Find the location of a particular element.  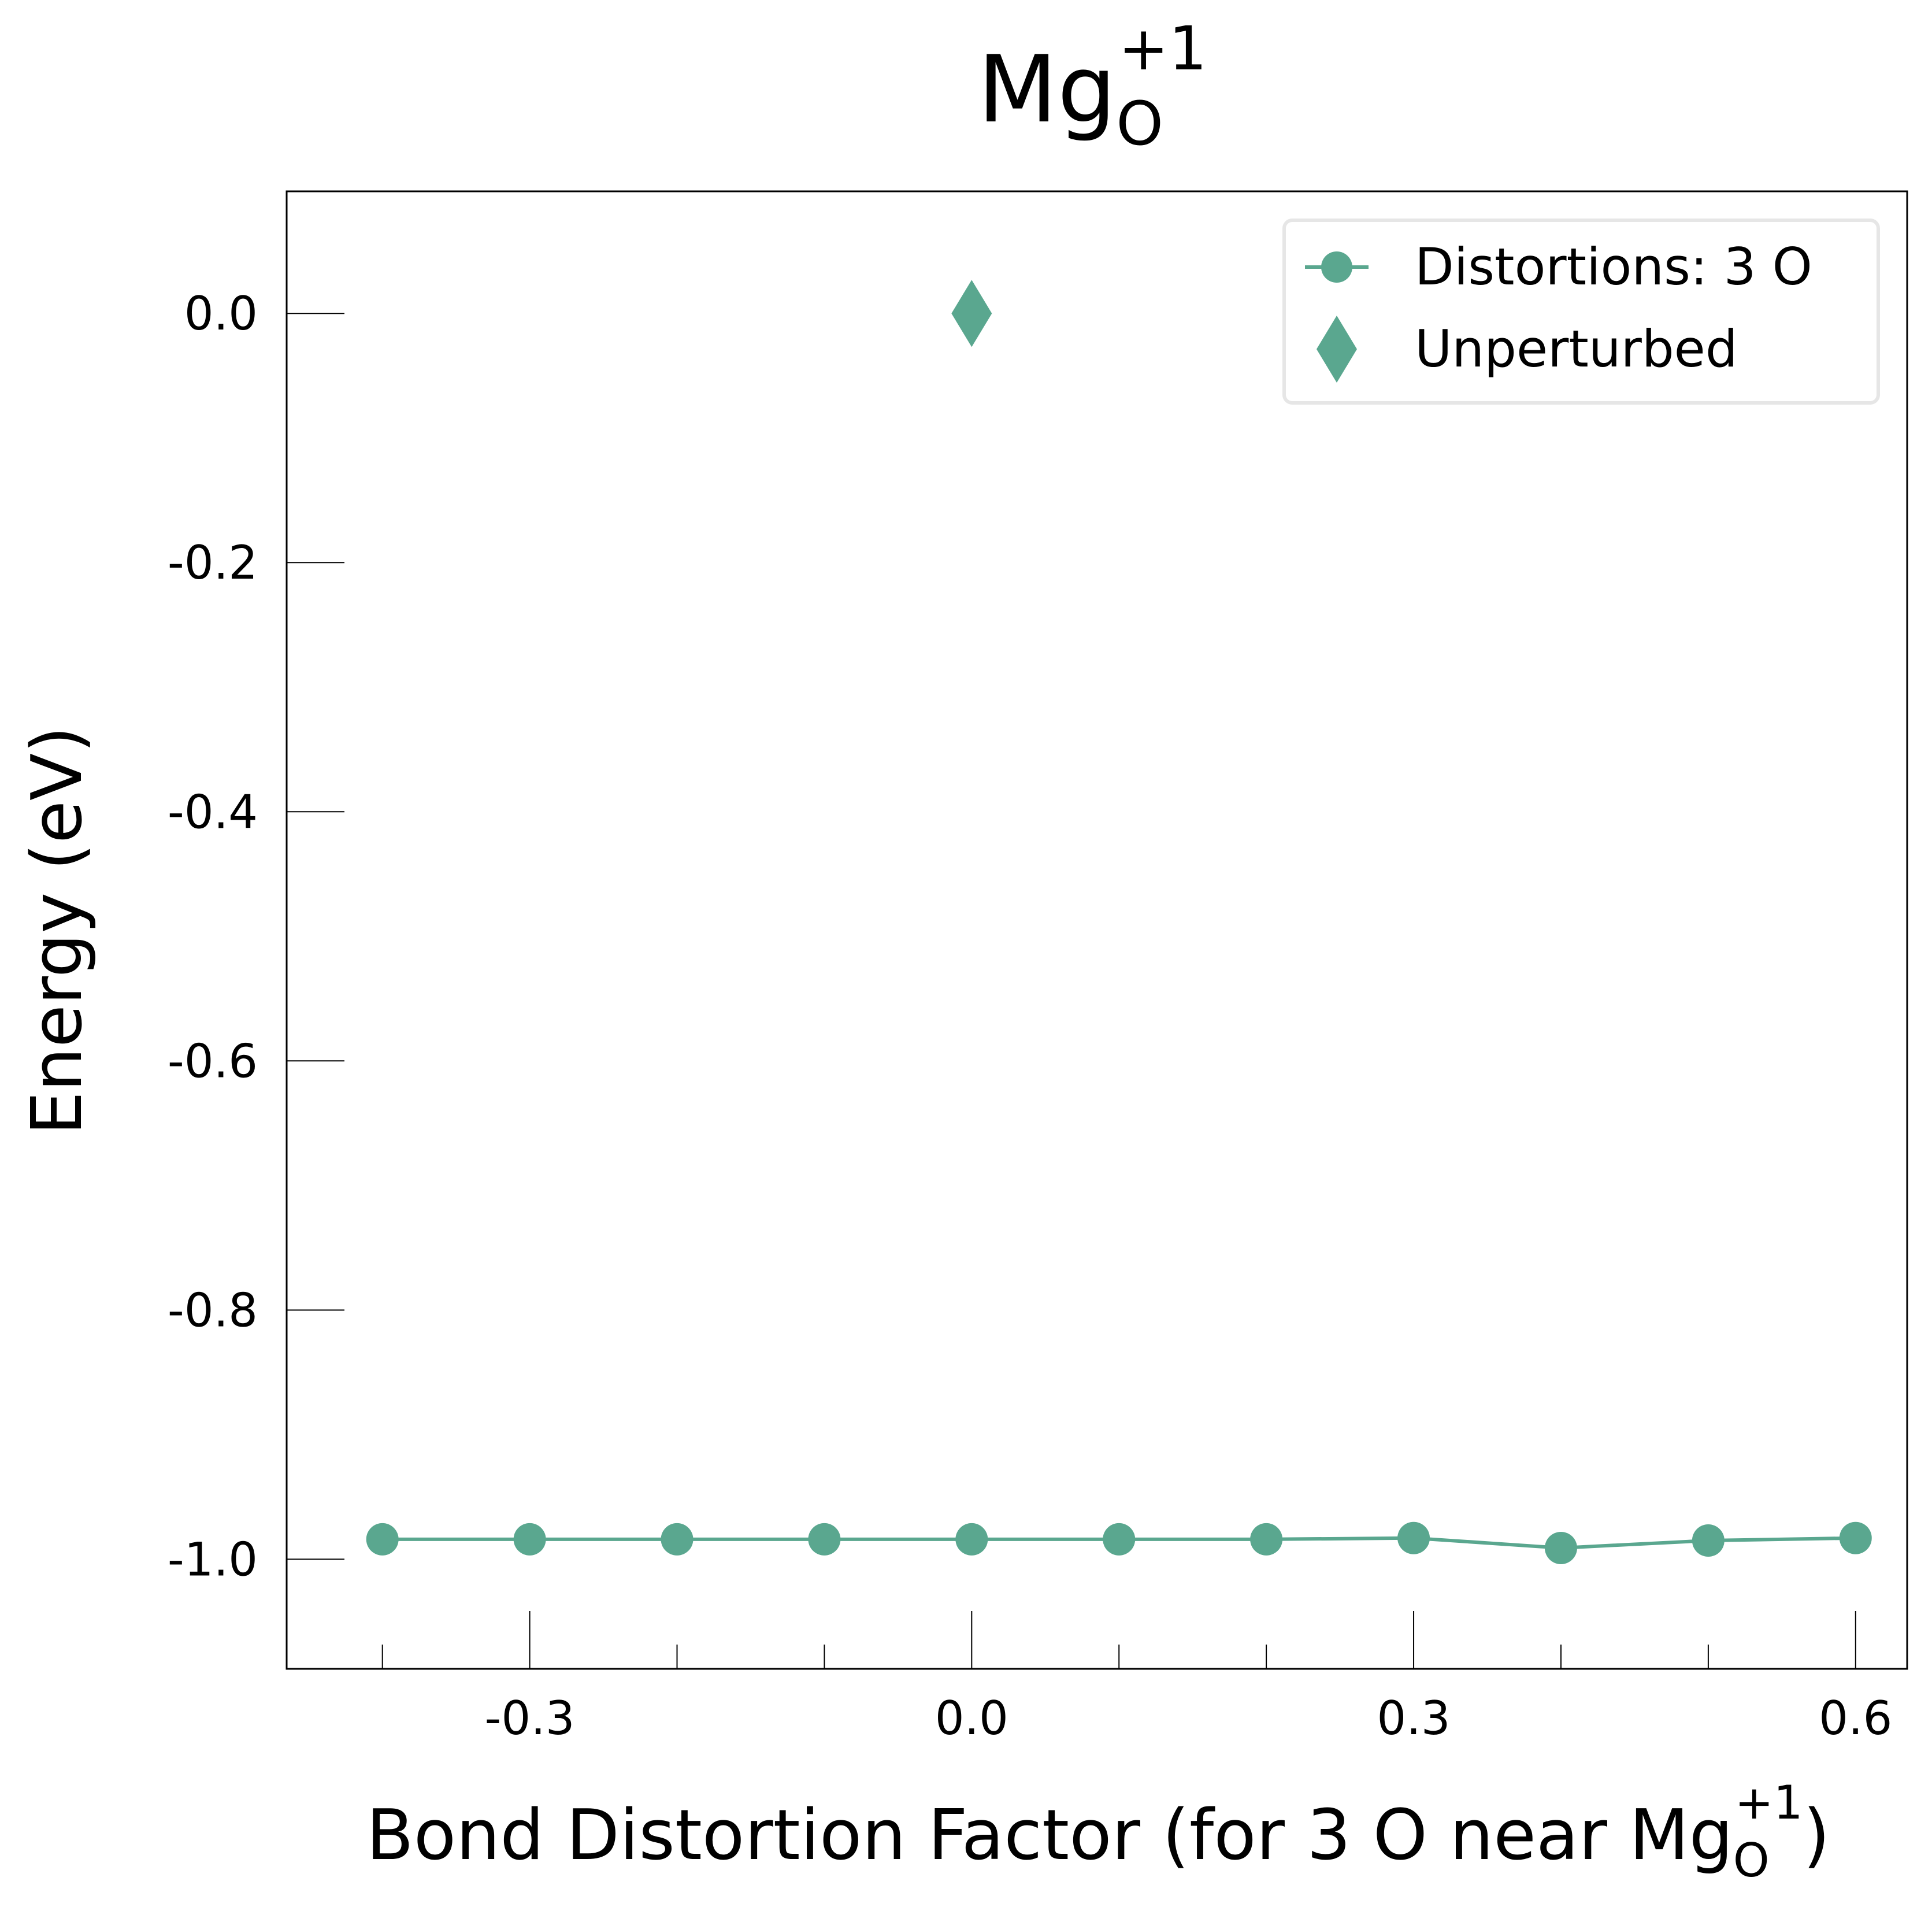

chart-title: MgO+1 is located at coordinates (1092, 86).